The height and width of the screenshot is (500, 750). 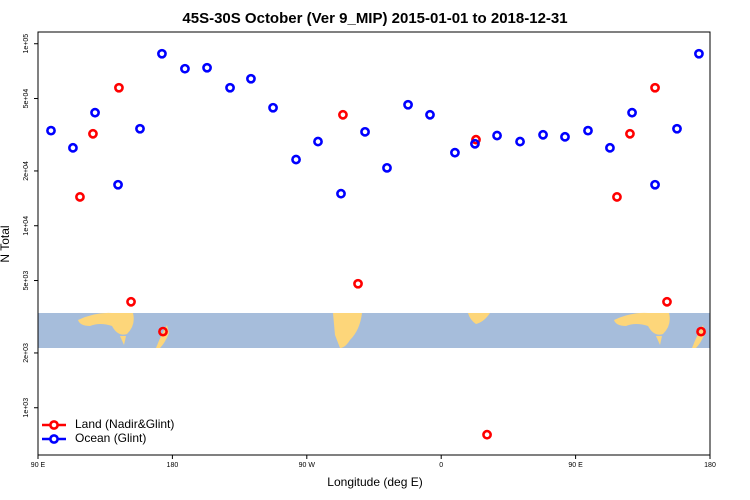 I want to click on y-tick-label: 5e+04, so click(x=26, y=99).